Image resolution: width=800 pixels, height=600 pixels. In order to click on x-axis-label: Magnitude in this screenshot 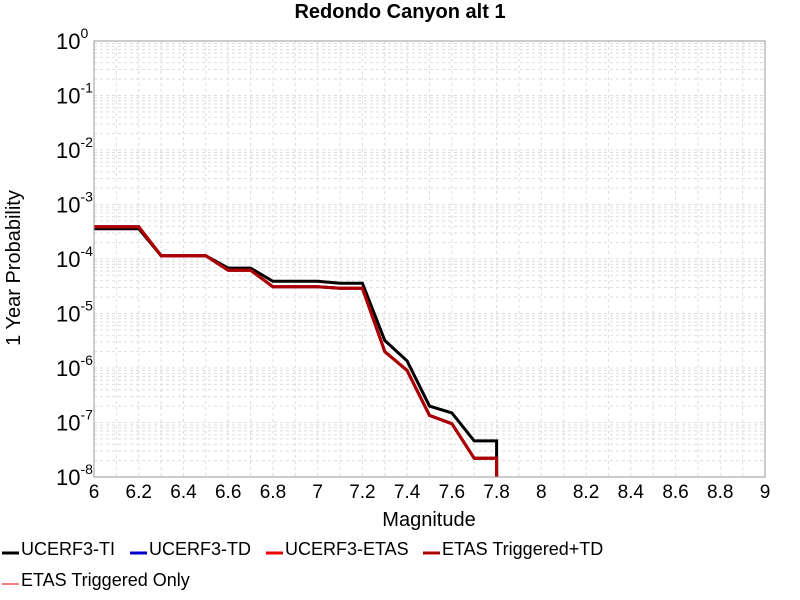, I will do `click(428, 520)`.